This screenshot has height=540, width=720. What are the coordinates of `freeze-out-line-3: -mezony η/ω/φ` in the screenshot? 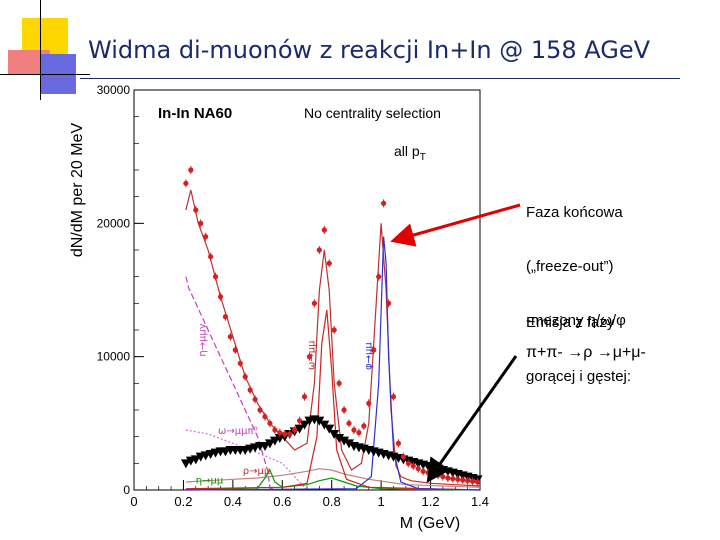 It's located at (576, 320).